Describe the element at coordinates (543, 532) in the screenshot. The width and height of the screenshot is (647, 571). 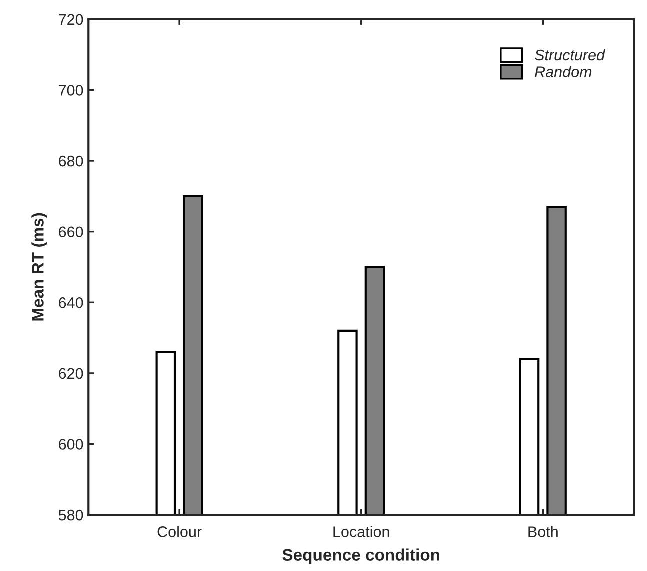
I see `x-tick-label: Both` at that location.